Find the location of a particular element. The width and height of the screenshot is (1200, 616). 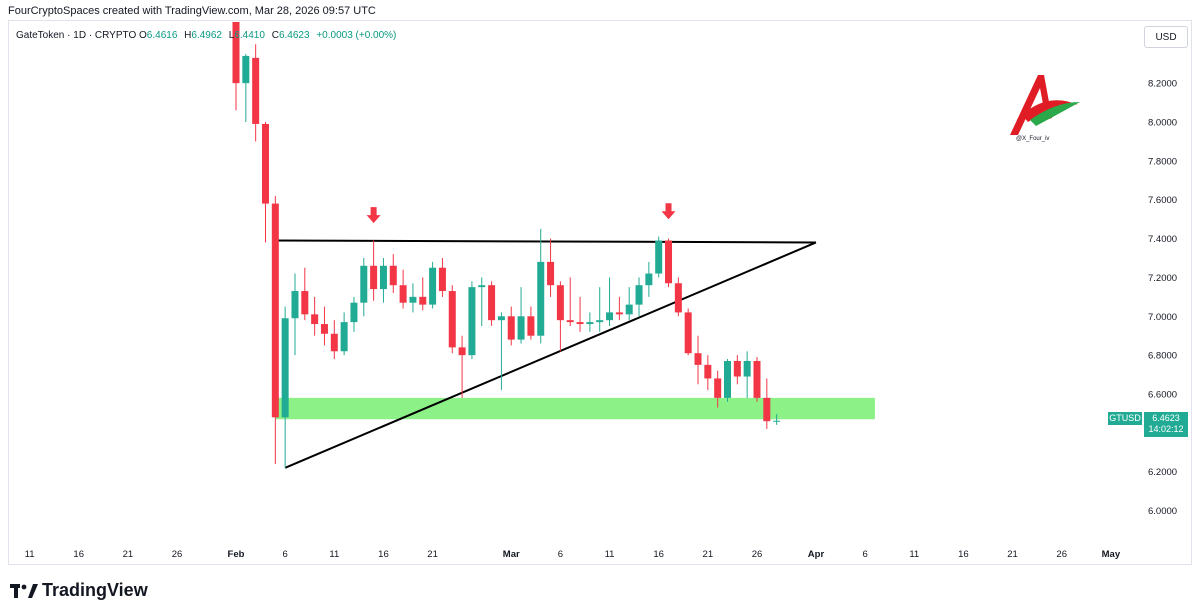

symbol-name: GateToken · 1D · CRYPTO is located at coordinates (76, 35).